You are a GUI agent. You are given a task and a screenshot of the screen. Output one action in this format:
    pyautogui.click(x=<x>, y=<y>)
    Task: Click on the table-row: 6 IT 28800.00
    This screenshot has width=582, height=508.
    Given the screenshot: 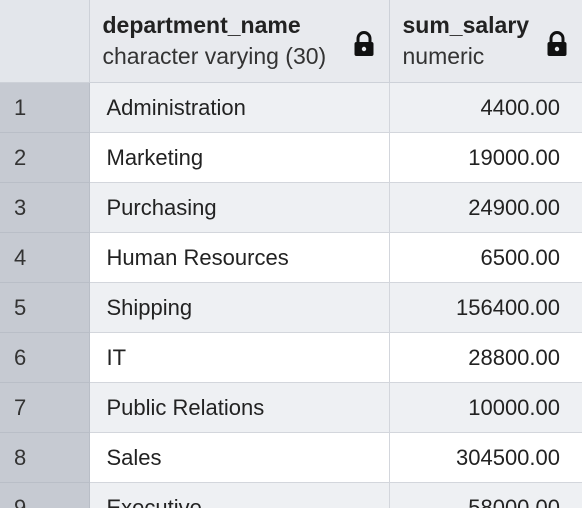 What is the action you would take?
    pyautogui.click(x=291, y=357)
    